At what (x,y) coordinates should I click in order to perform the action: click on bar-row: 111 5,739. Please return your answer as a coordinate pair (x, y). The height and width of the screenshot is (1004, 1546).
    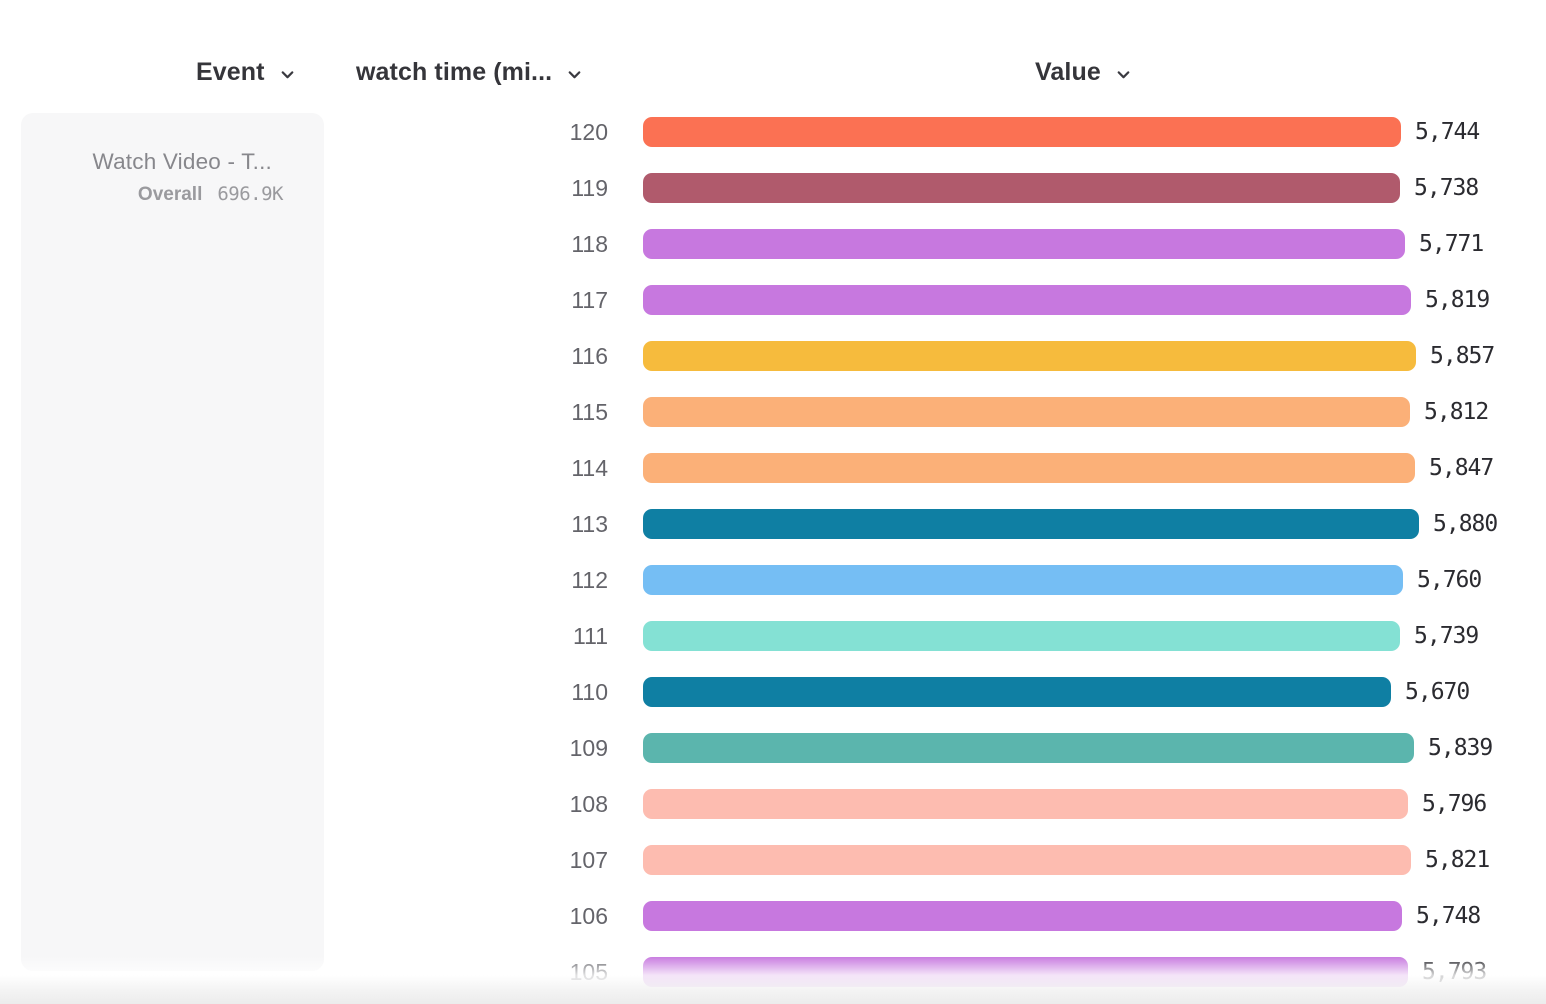
    Looking at the image, I should click on (773, 636).